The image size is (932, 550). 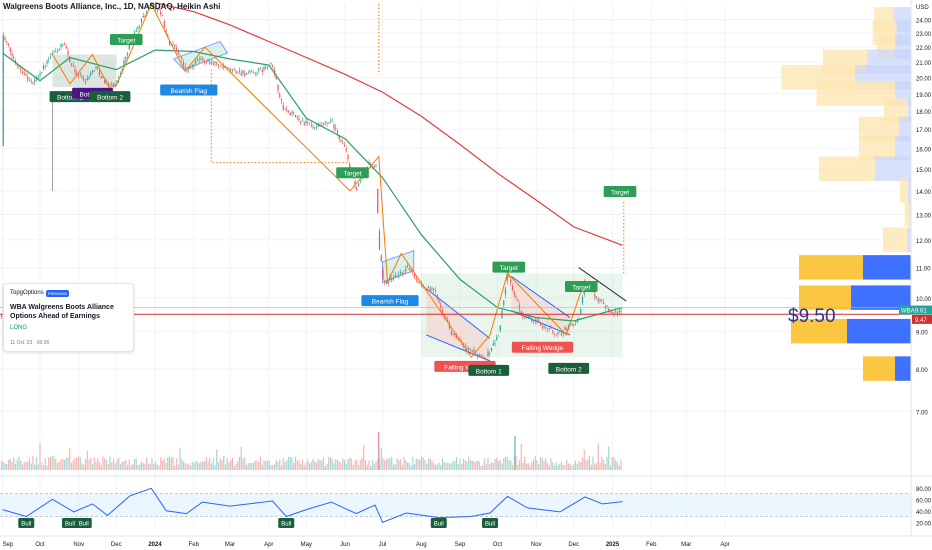 What do you see at coordinates (268, 545) in the screenshot?
I see `time-tick-label: Apr` at bounding box center [268, 545].